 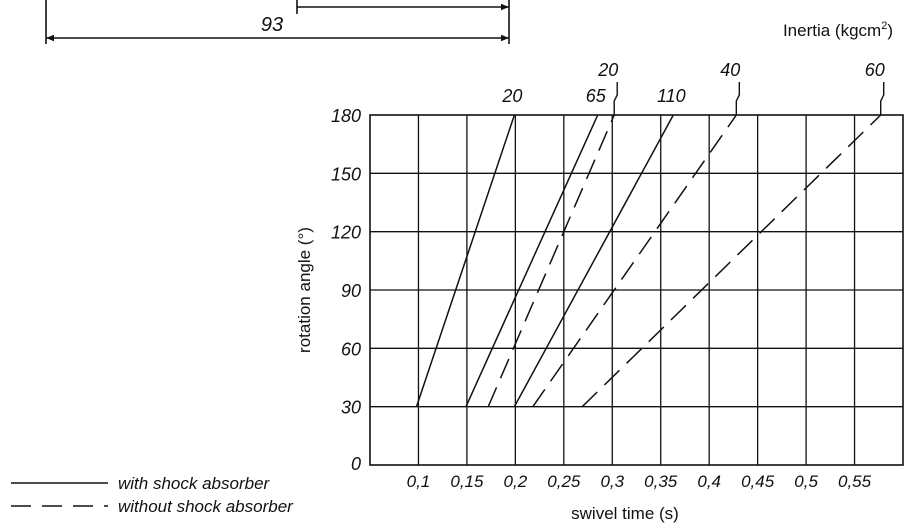 I want to click on legend-label-with-shock-absorber: with shock absorber, so click(x=194, y=483).